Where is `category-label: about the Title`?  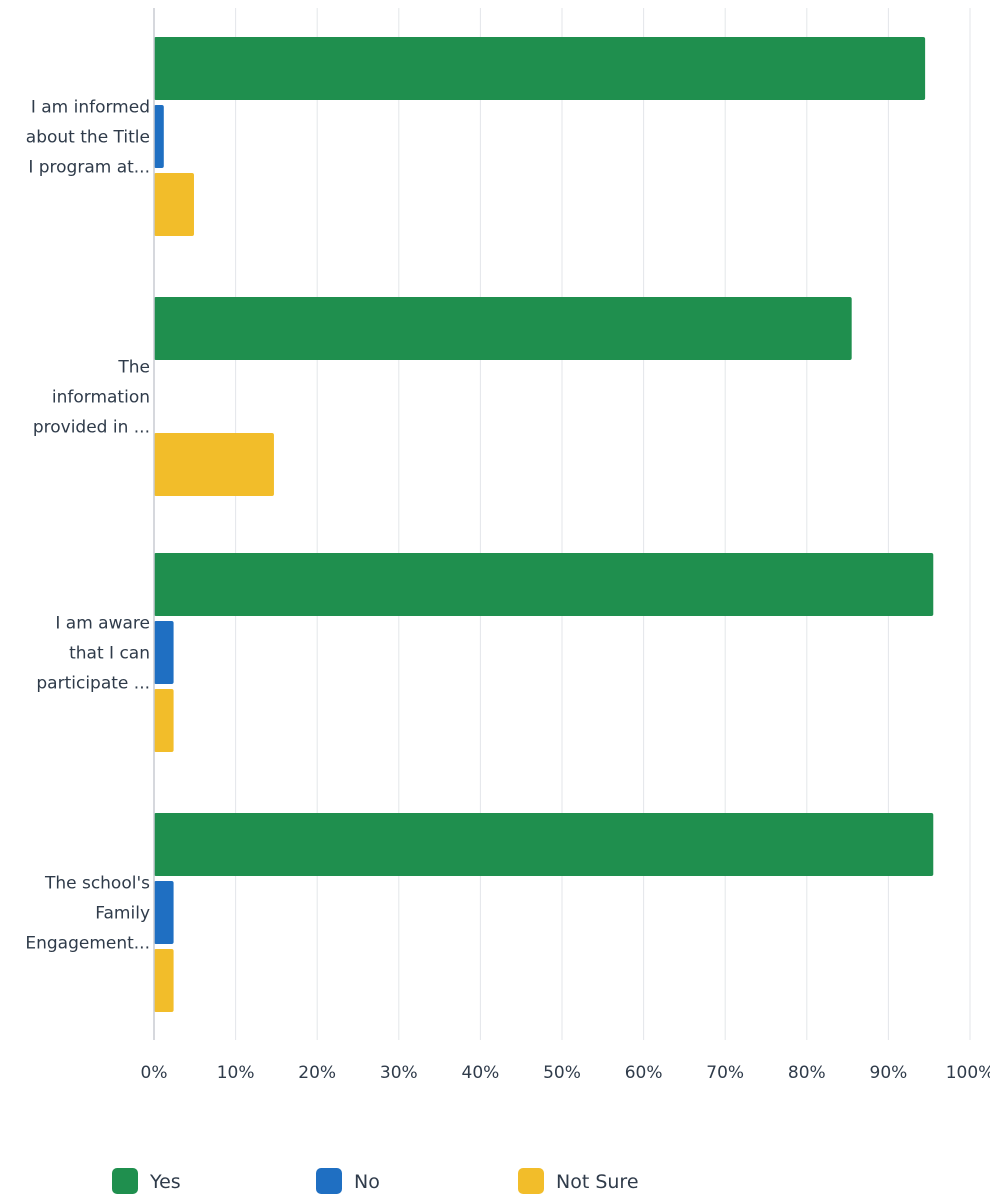
category-label: about the Title is located at coordinates (88, 138).